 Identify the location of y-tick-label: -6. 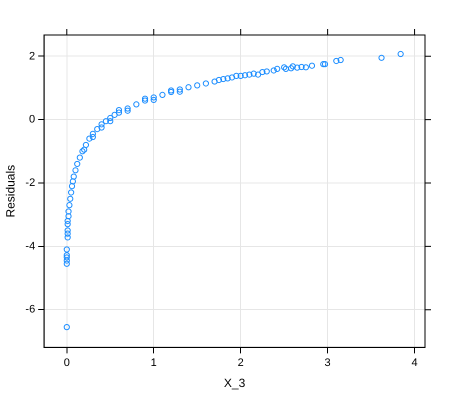
(30, 310).